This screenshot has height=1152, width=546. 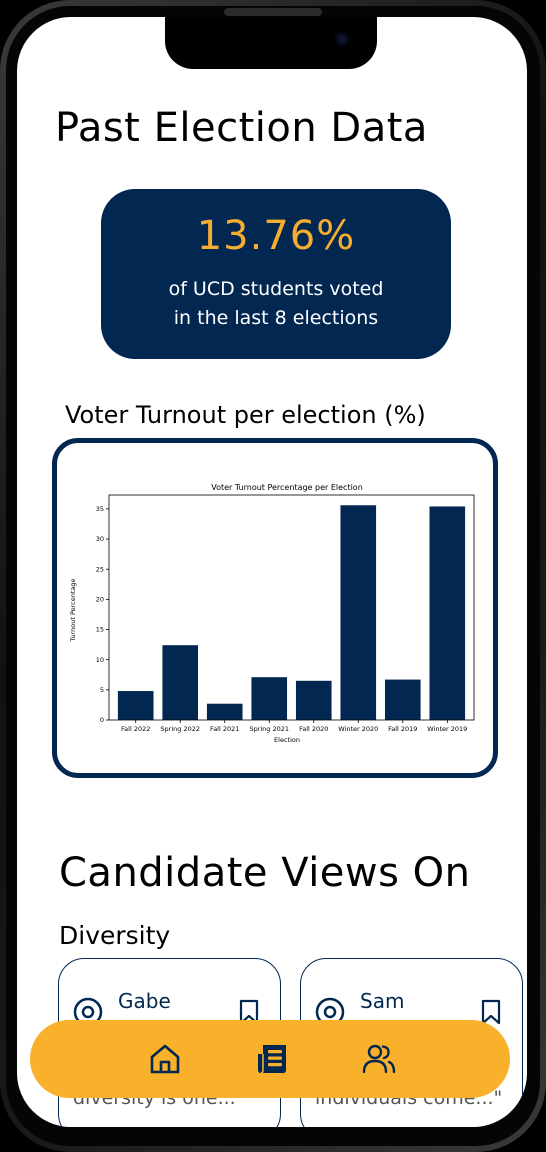 I want to click on chart-title: Voter Turnout Percentage per Election, so click(x=287, y=487).